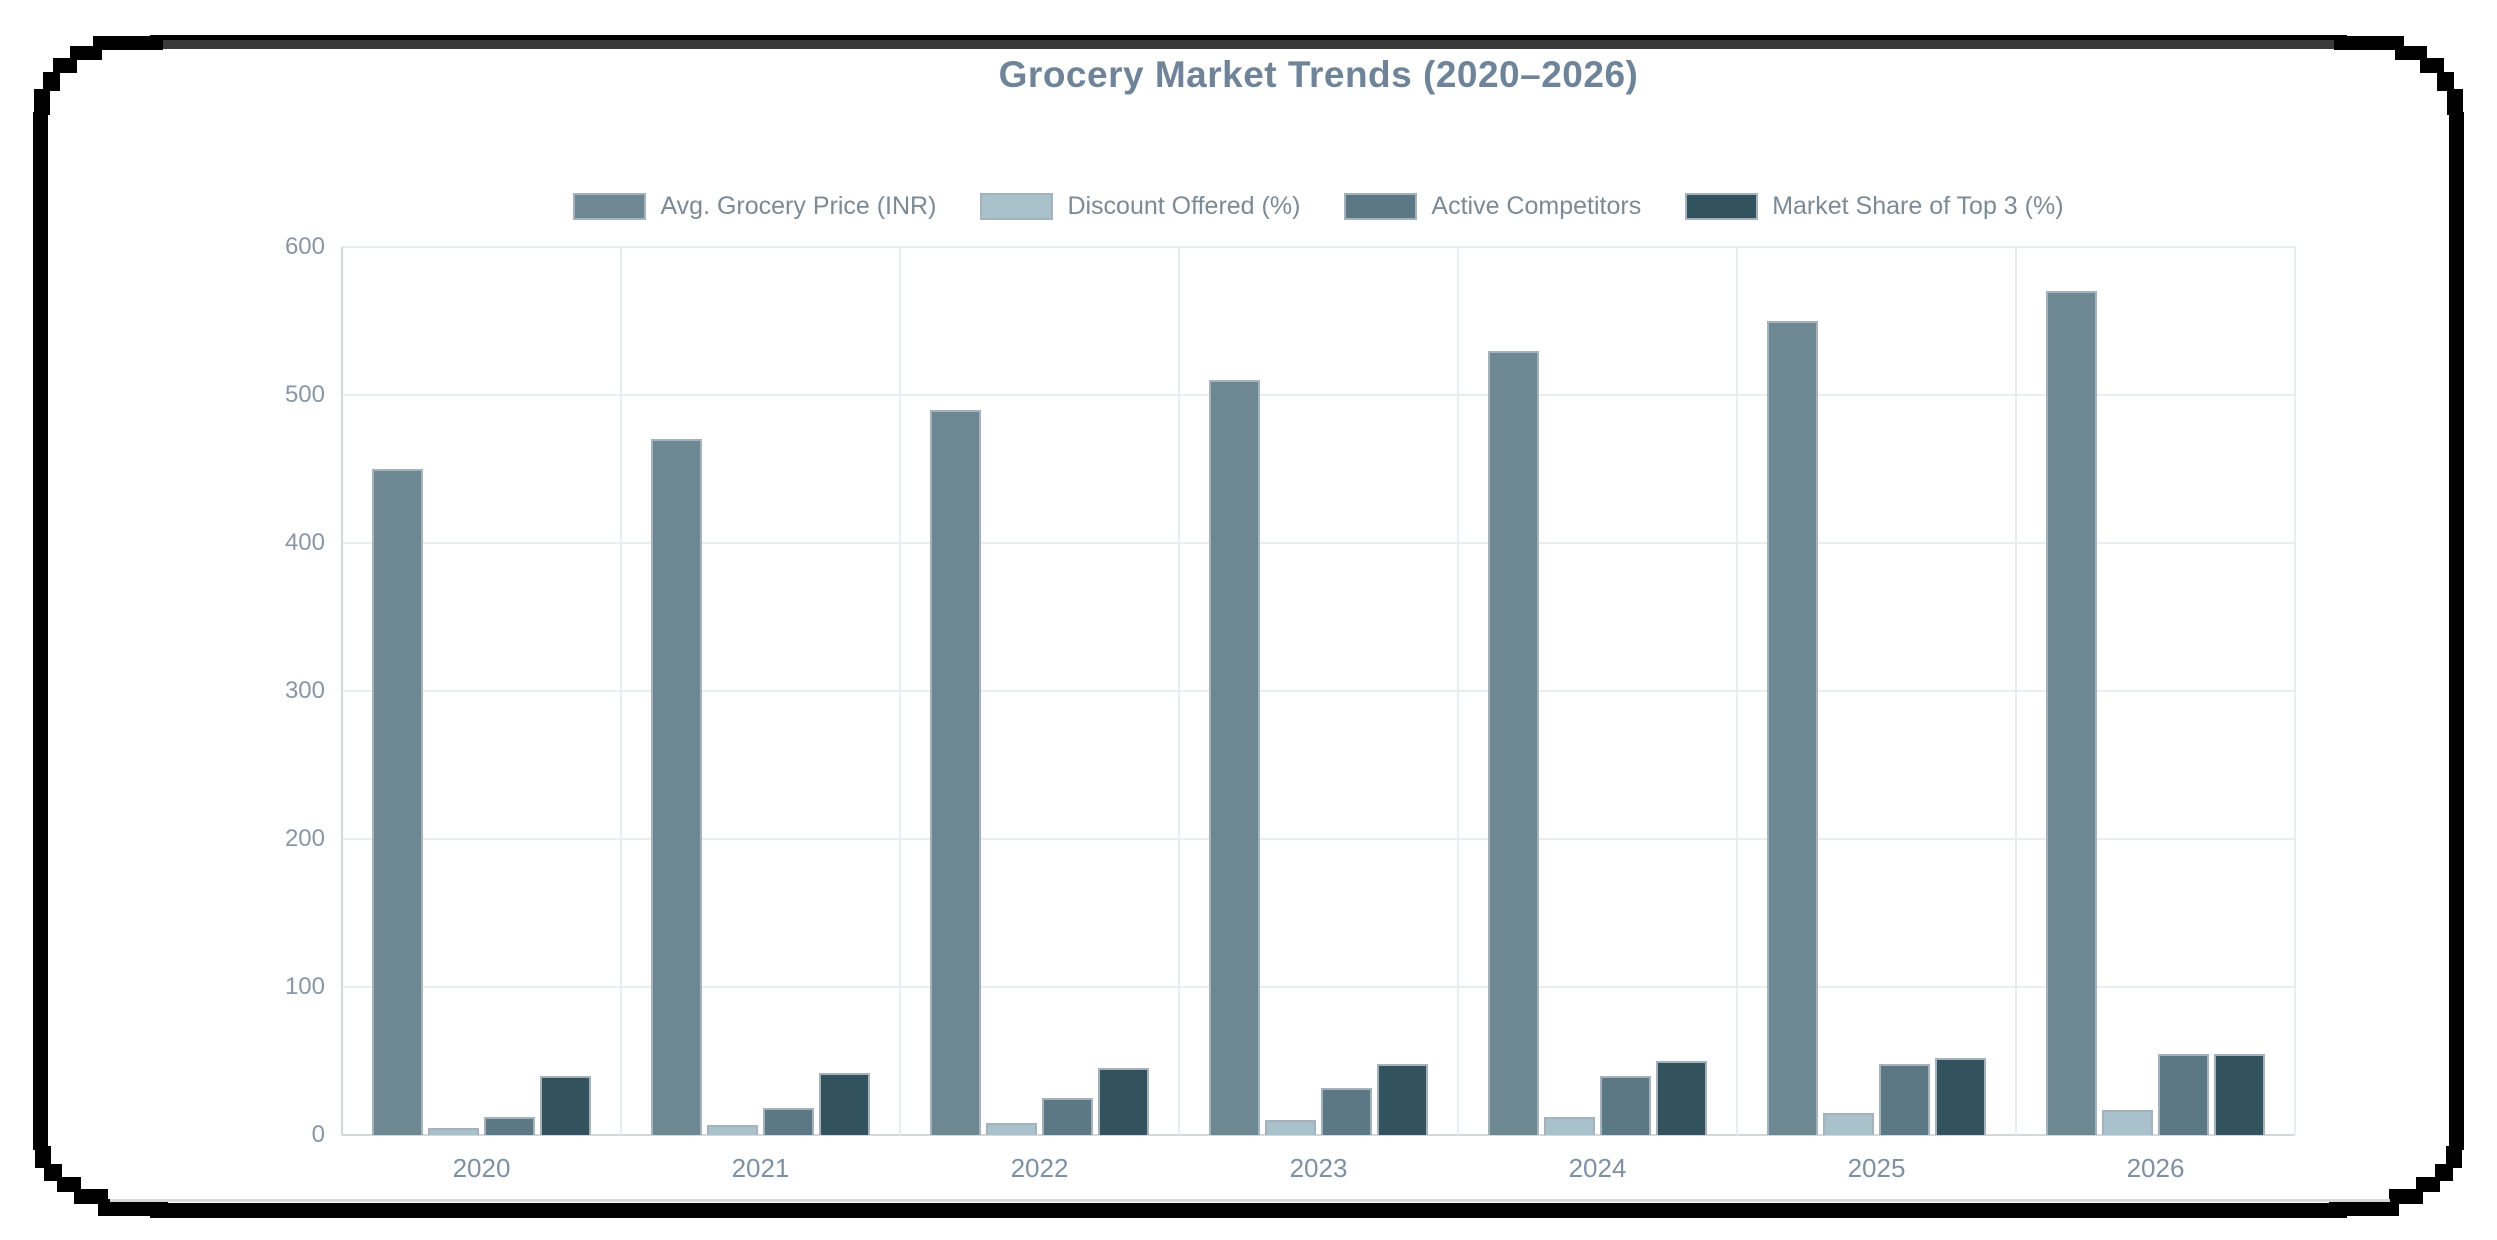  Describe the element at coordinates (1536, 206) in the screenshot. I see `legend-item-label: Active Competitors` at that location.